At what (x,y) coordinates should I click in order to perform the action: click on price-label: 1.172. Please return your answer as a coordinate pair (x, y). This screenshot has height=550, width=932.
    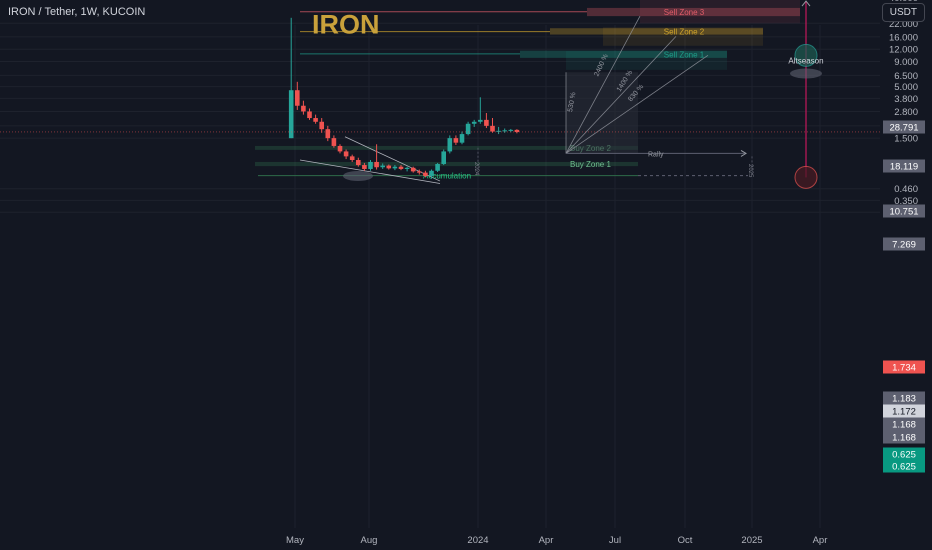
    Looking at the image, I should click on (904, 412).